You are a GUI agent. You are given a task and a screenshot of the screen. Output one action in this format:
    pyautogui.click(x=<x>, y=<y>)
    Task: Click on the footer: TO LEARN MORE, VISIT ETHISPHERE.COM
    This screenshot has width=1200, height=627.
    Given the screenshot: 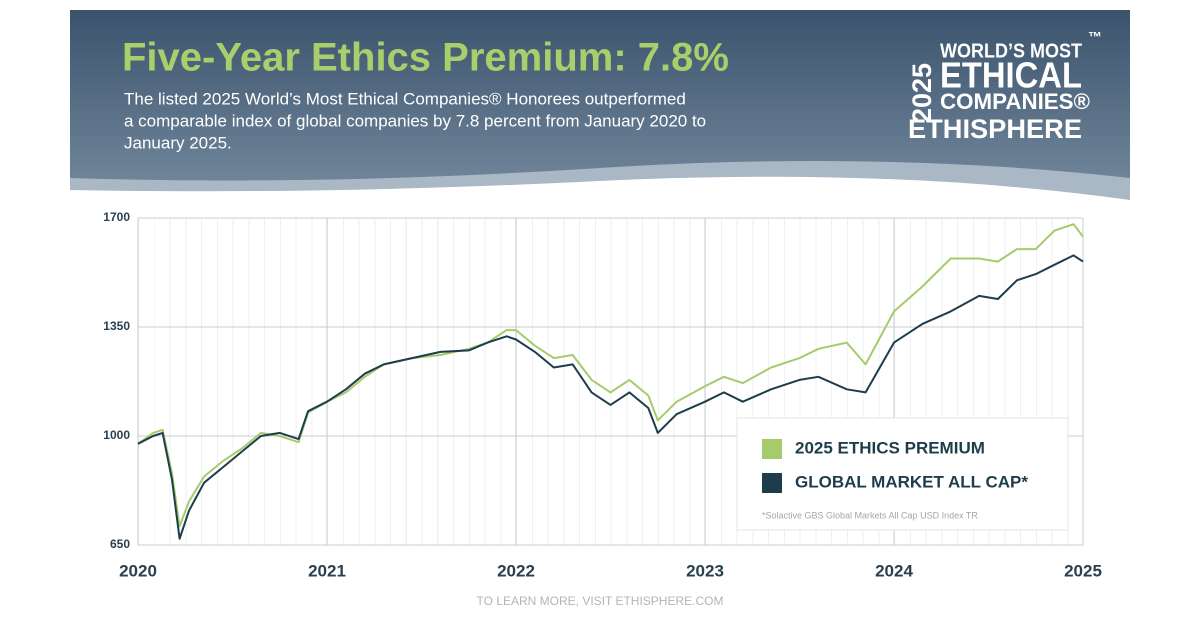 What is the action you would take?
    pyautogui.click(x=600, y=601)
    